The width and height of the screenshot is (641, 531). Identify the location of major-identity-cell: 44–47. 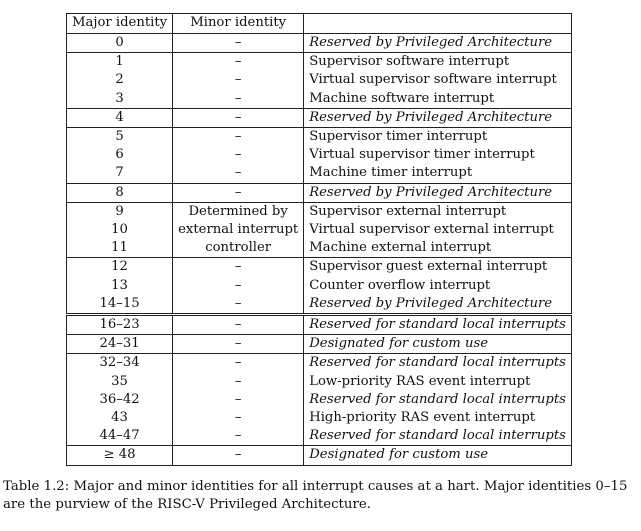
(119, 436).